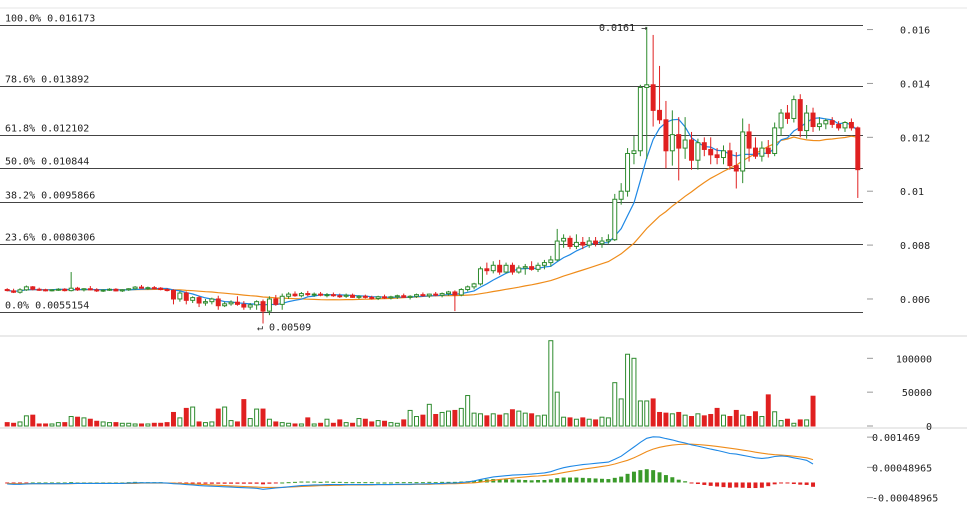 The image size is (967, 509). What do you see at coordinates (47, 306) in the screenshot?
I see `fib-level-label: 0.0% 0.0055154` at bounding box center [47, 306].